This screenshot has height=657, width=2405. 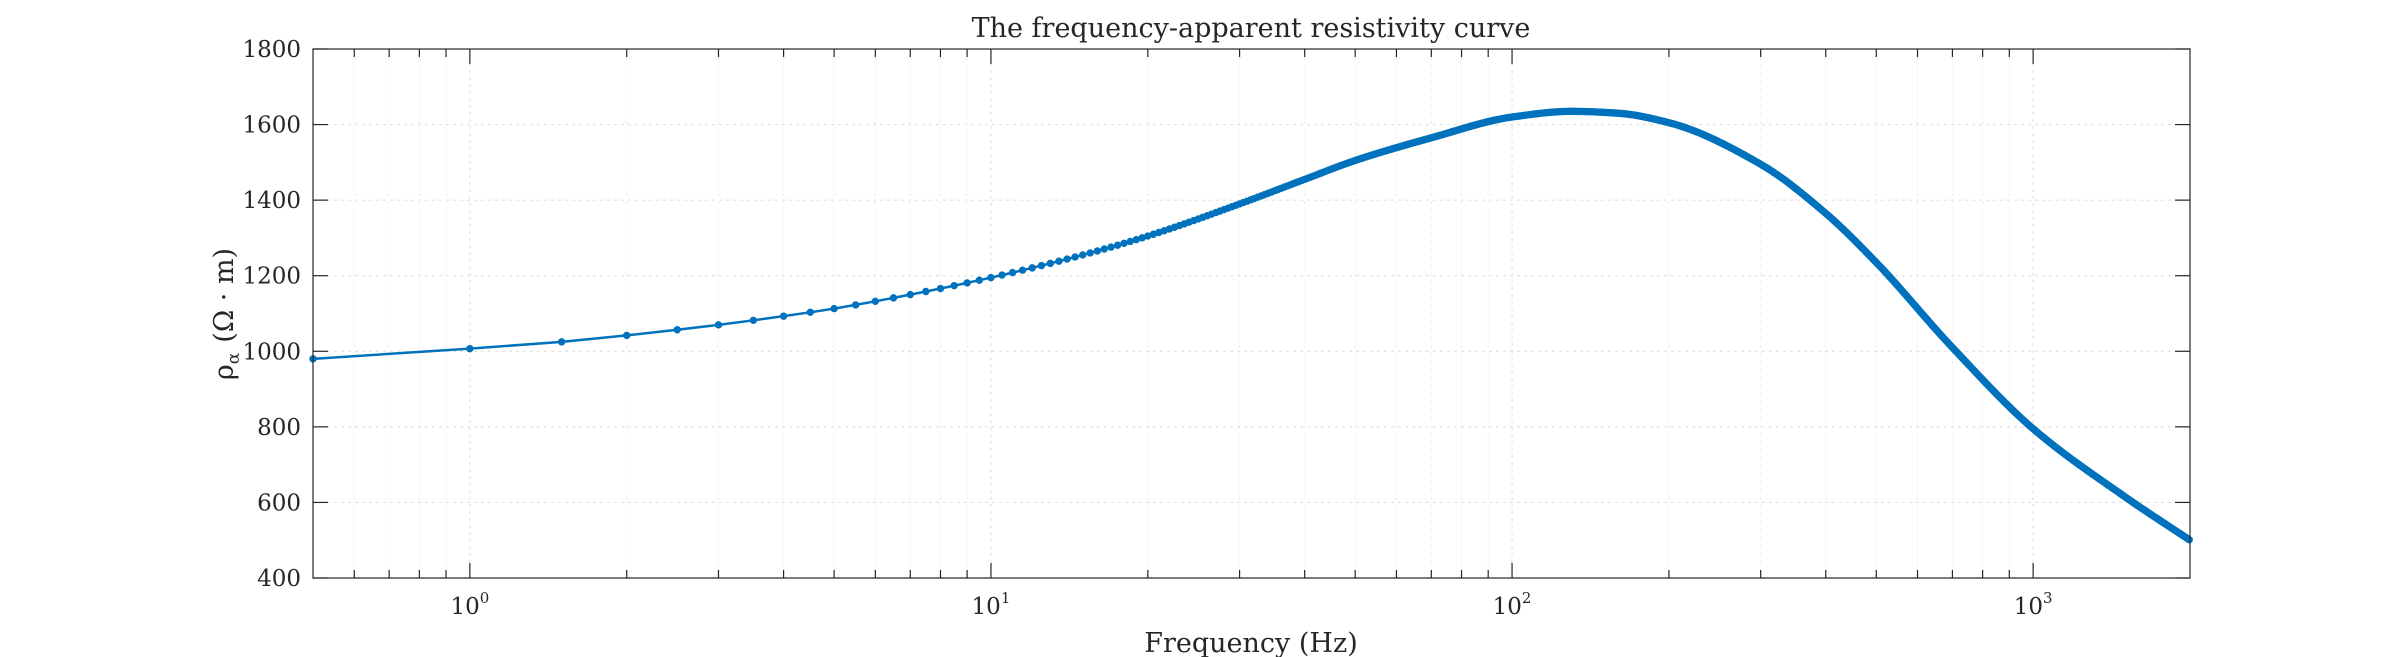 I want to click on y-tick-label: 1800, so click(x=271, y=50).